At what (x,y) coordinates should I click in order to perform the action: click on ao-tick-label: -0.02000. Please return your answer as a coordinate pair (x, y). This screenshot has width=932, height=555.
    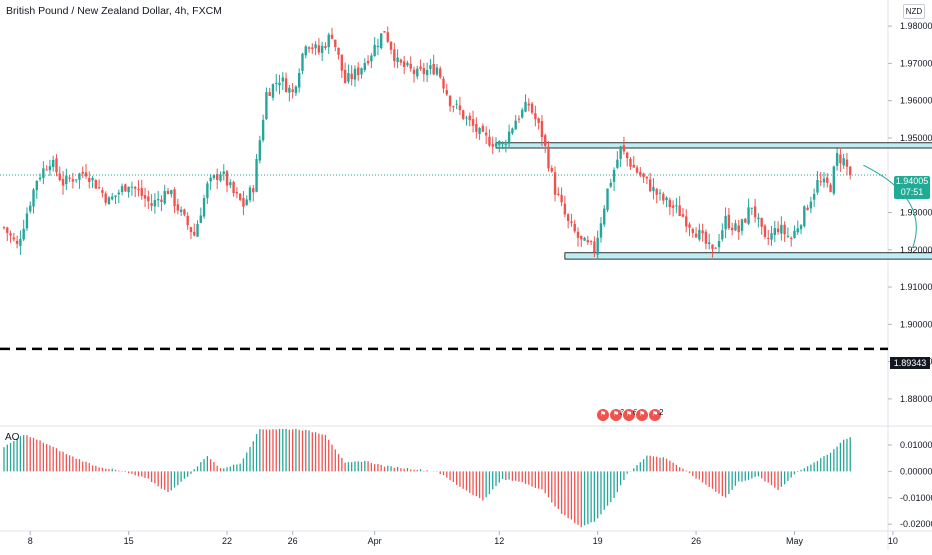
    Looking at the image, I should click on (916, 524).